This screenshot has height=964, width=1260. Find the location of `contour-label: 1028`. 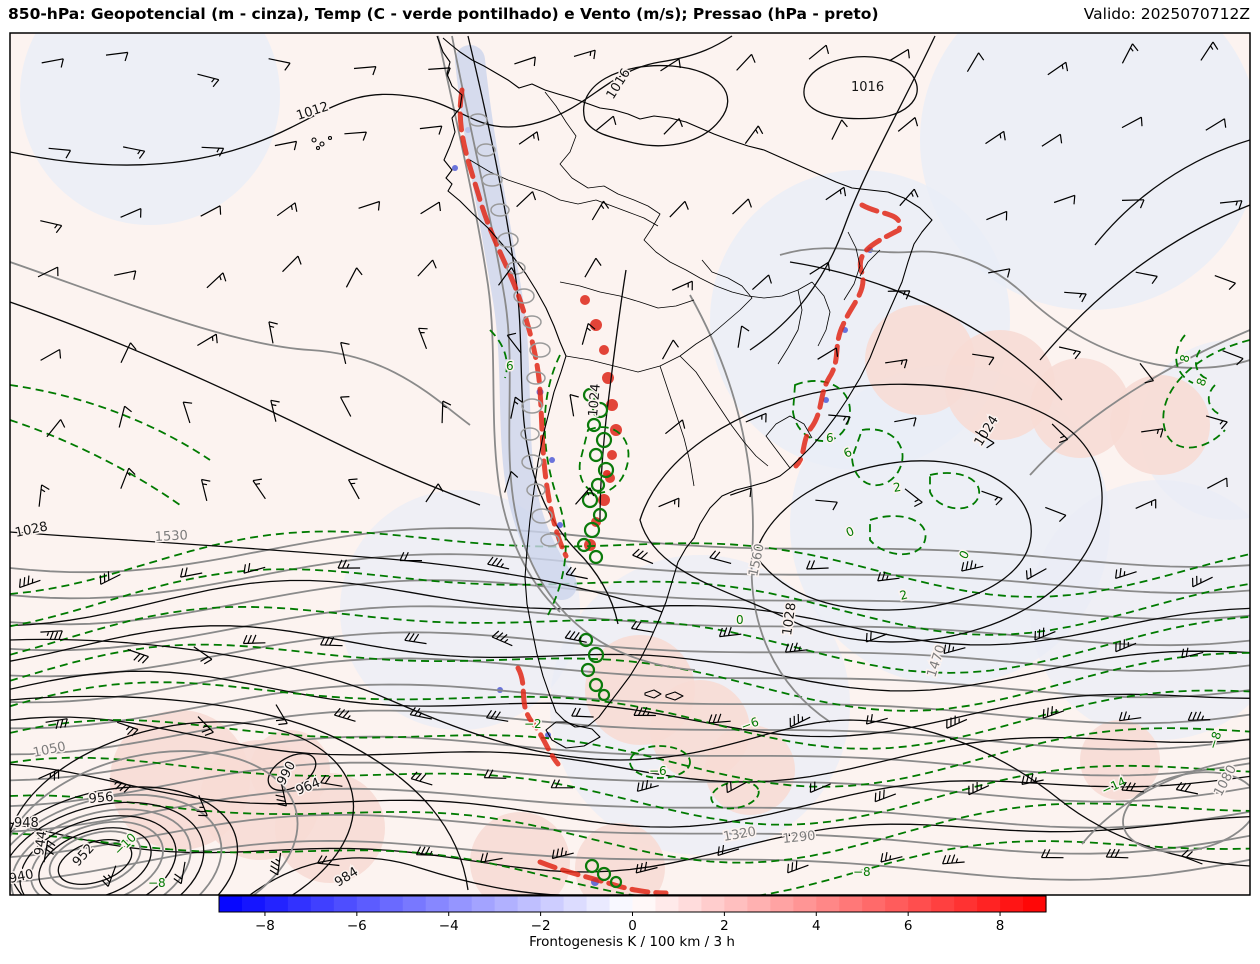

contour-label: 1028 is located at coordinates (789, 619).